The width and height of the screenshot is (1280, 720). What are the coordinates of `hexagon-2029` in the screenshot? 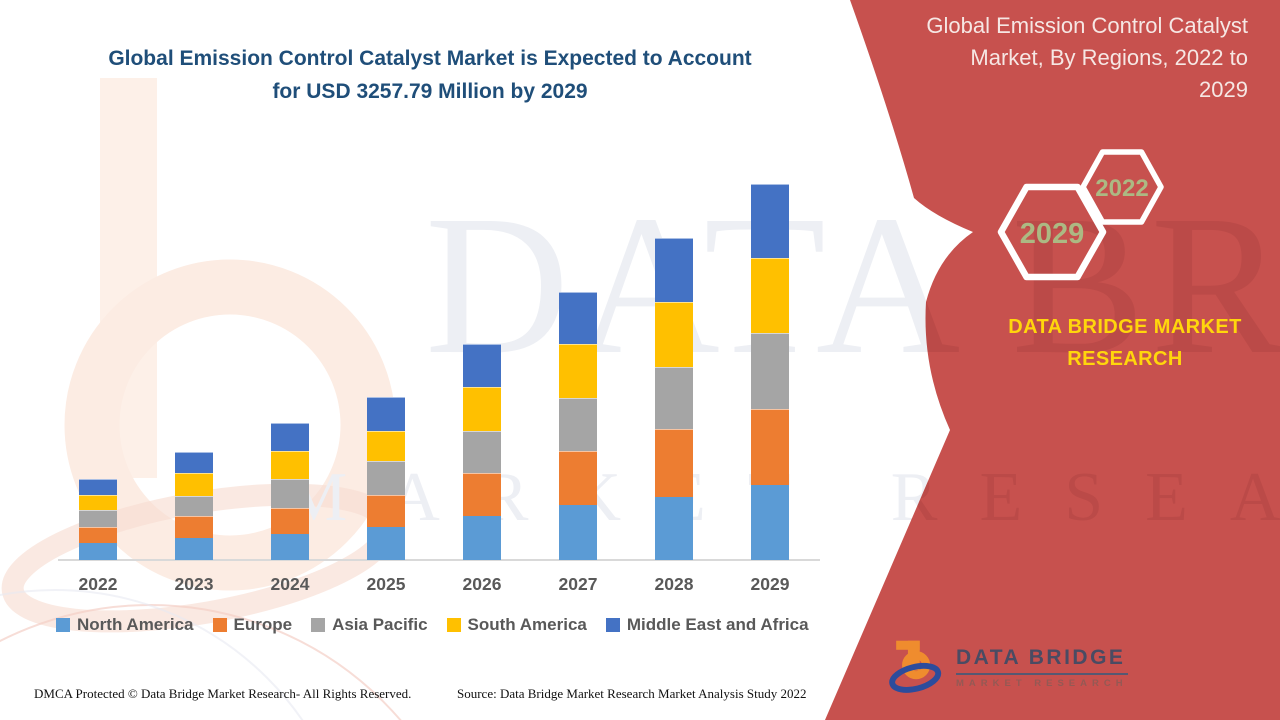 It's located at (1052, 232).